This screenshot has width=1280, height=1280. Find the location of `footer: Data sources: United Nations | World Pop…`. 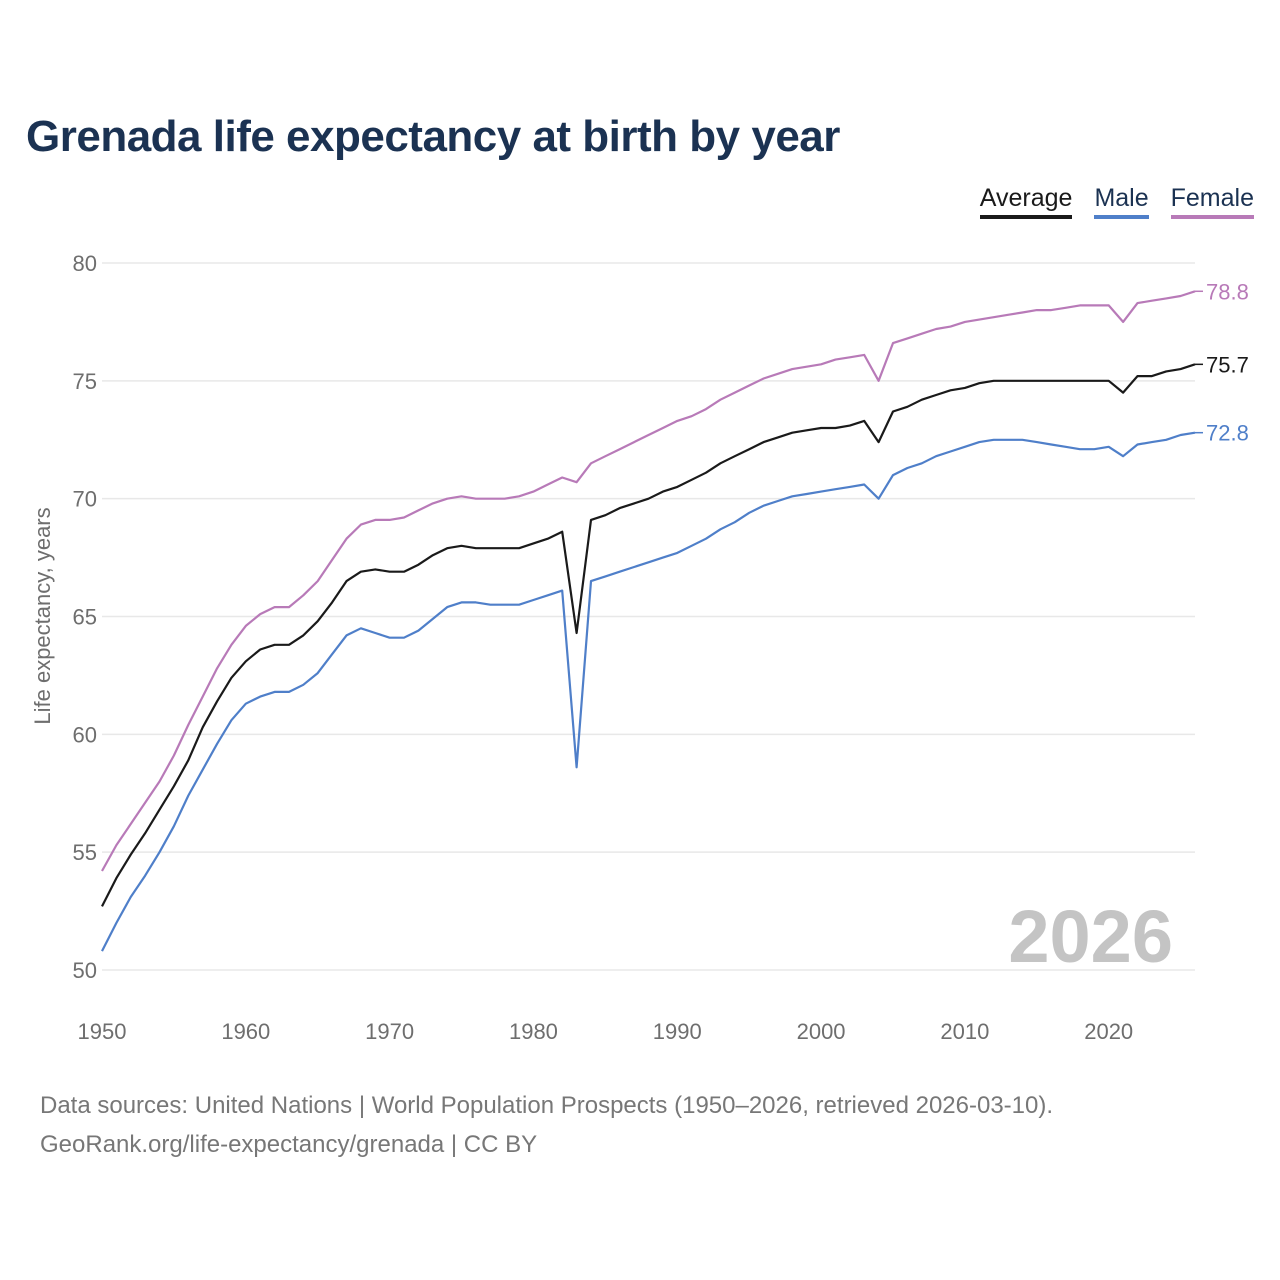

footer: Data sources: United Nations | World Pop… is located at coordinates (546, 1125).